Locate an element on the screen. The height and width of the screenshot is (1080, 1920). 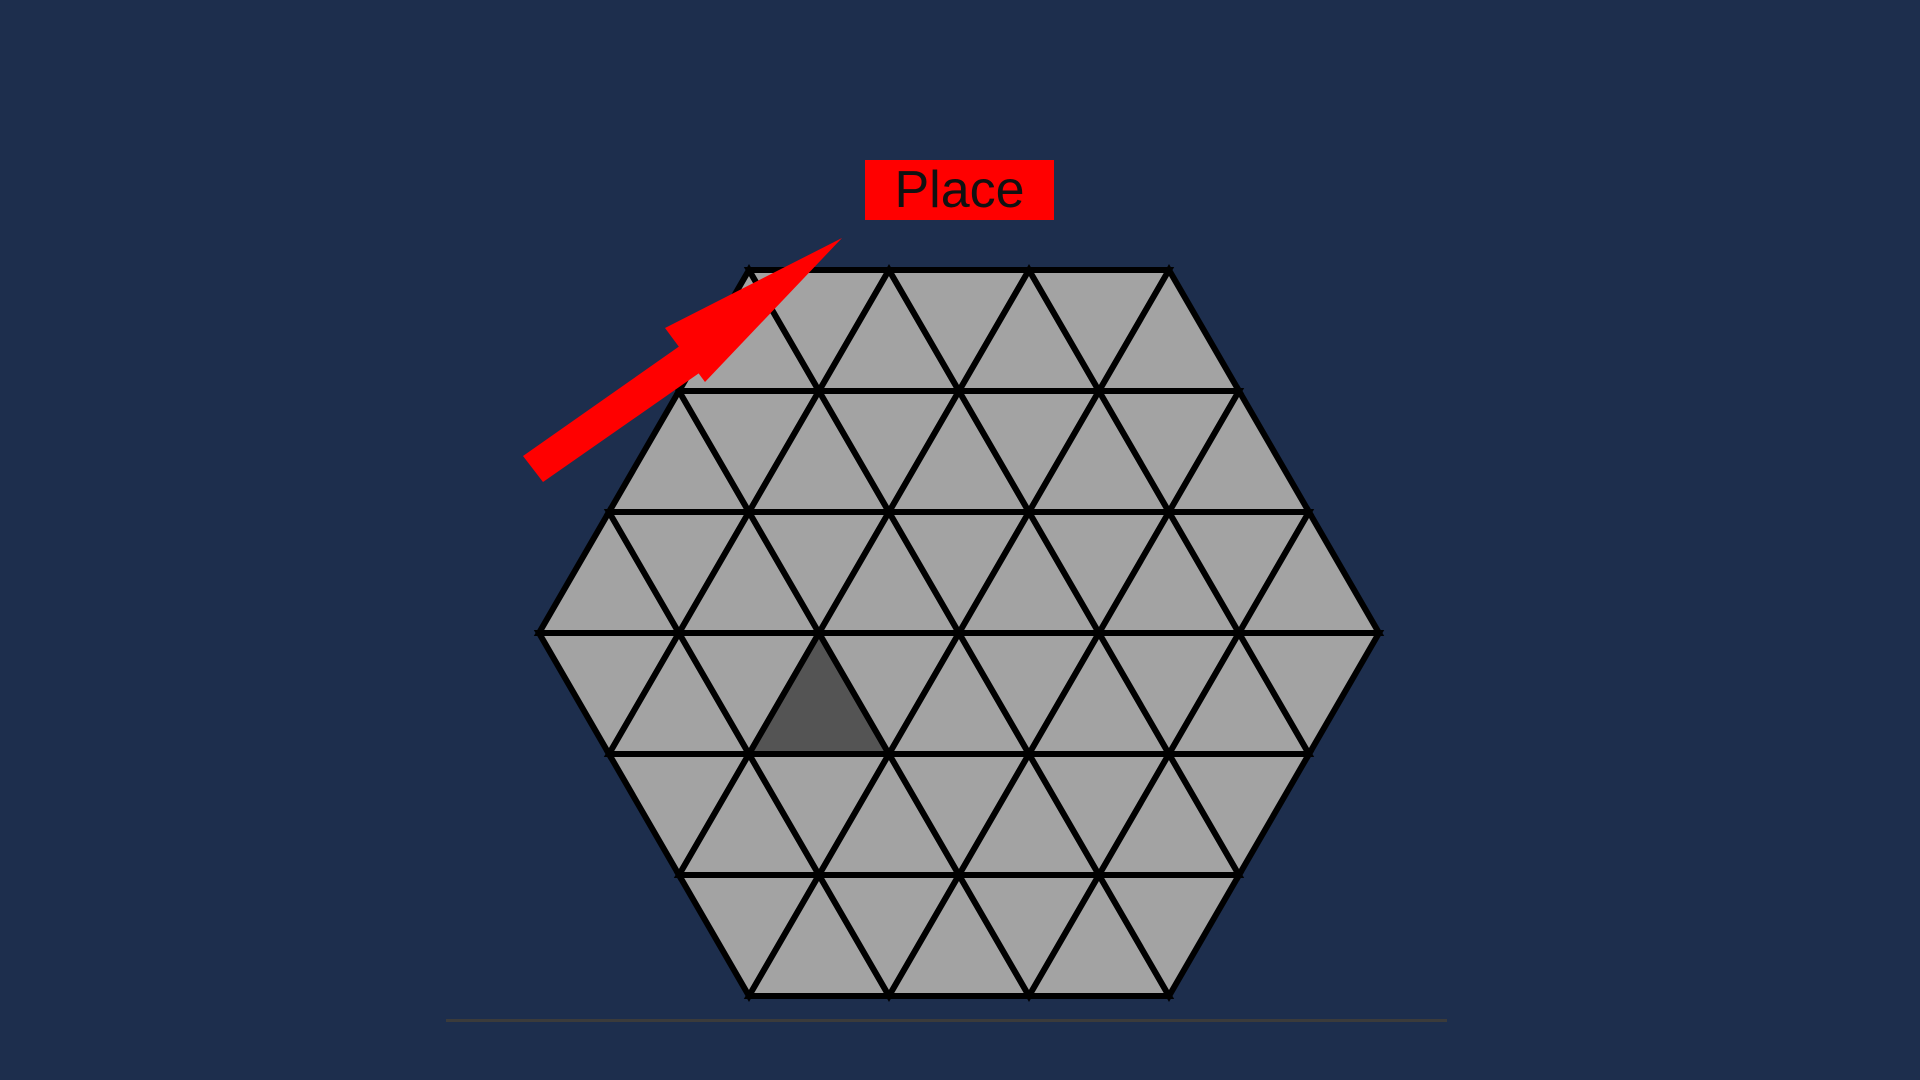
arrow-head is located at coordinates (753, 310).